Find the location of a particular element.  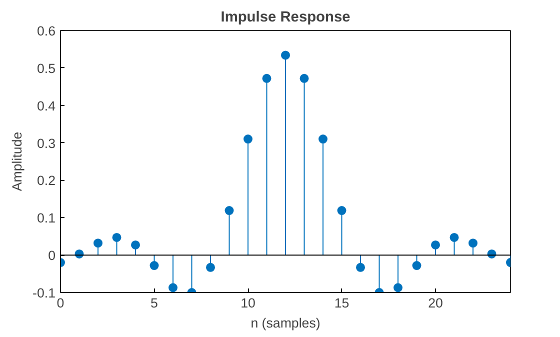

y-tick-label: 0.5 is located at coordinates (46, 68).